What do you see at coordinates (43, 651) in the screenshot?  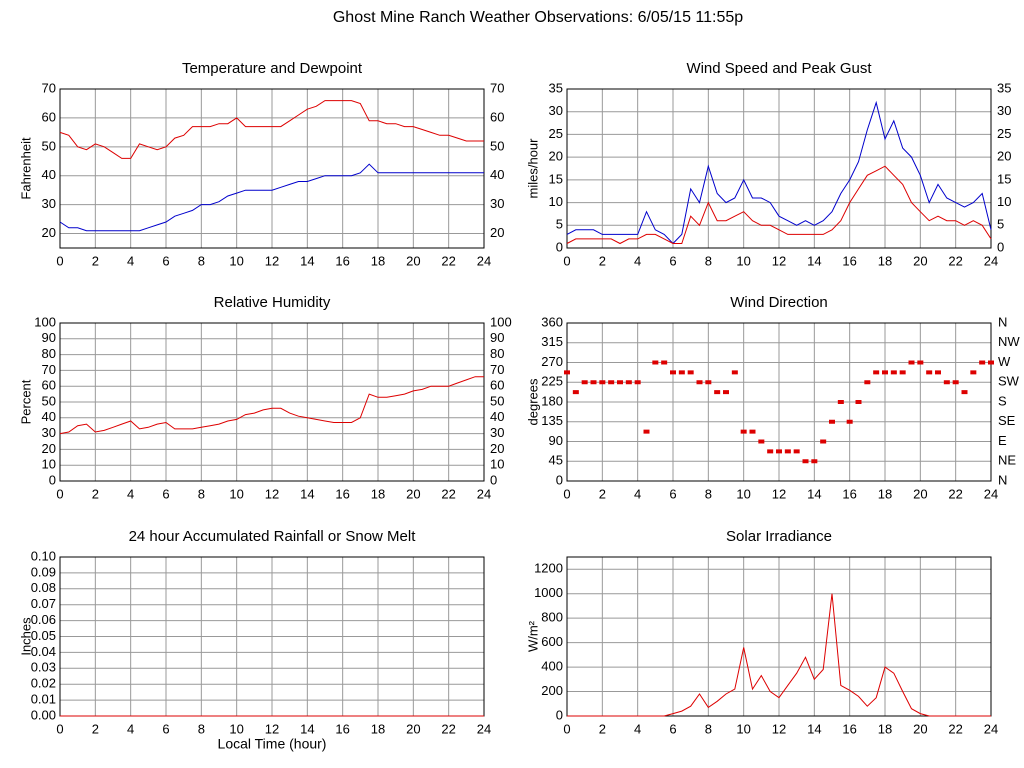 I see `y-tick-label: 0.04` at bounding box center [43, 651].